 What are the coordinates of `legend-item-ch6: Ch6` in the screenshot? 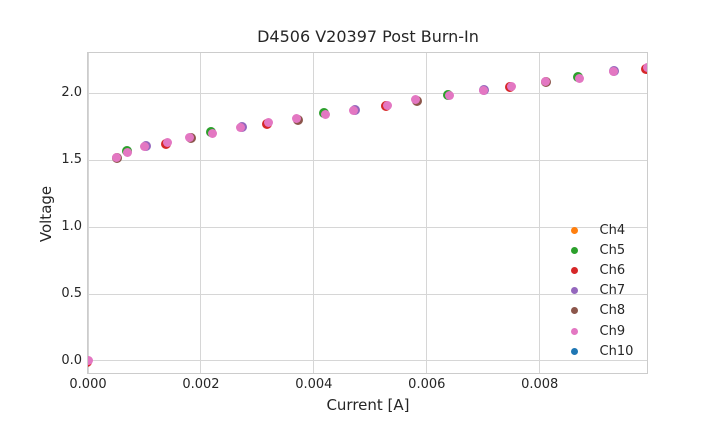 It's located at (599, 270).